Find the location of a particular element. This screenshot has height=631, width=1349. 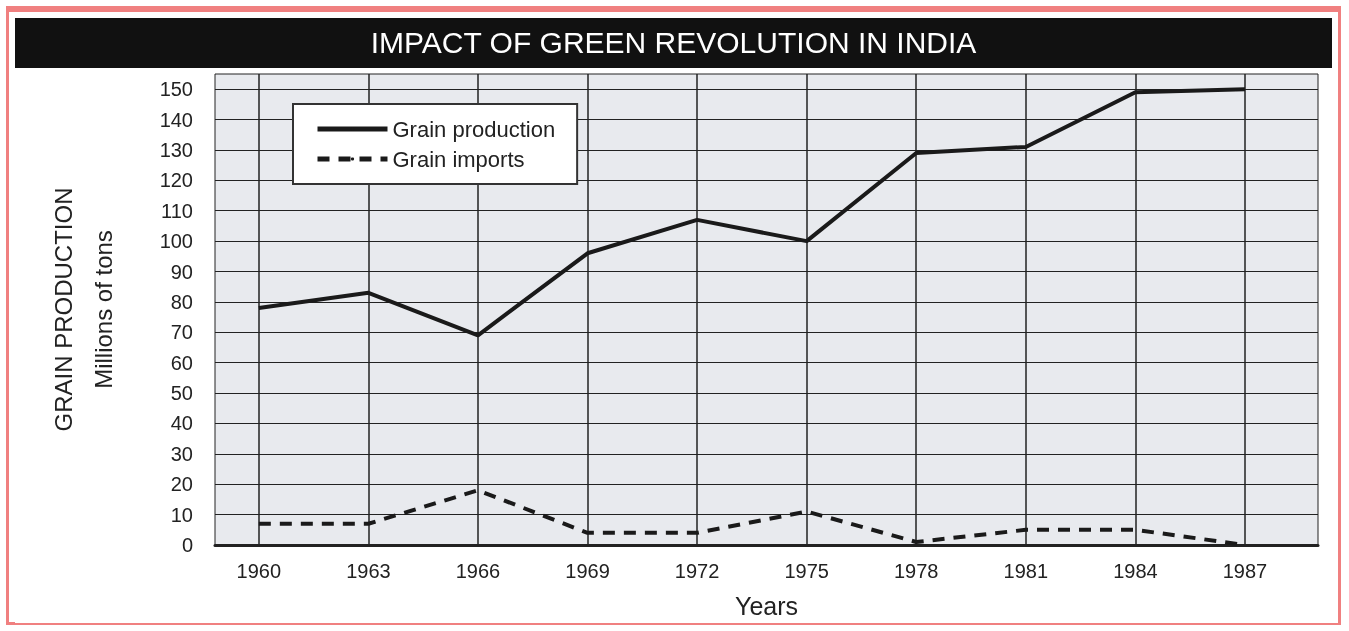

y-tick-label: 130 is located at coordinates (176, 149).